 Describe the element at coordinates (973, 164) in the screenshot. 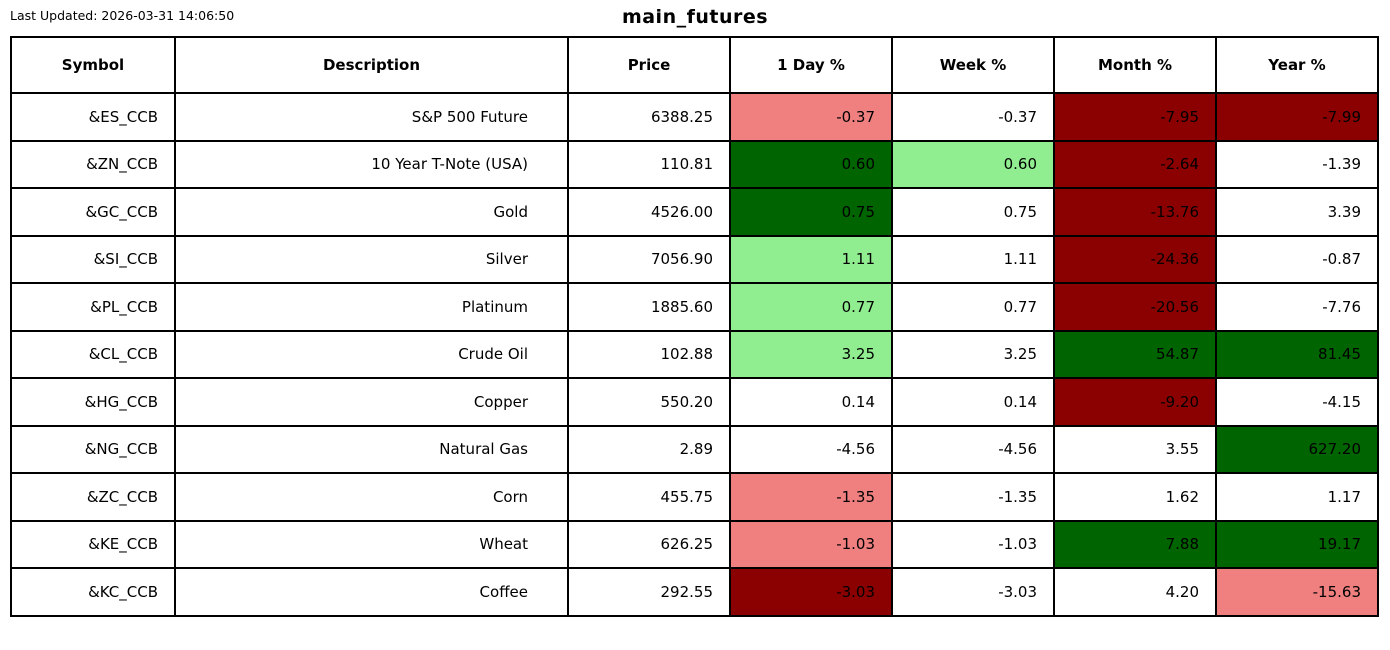

I see `week-pct-cell: 0.60` at that location.